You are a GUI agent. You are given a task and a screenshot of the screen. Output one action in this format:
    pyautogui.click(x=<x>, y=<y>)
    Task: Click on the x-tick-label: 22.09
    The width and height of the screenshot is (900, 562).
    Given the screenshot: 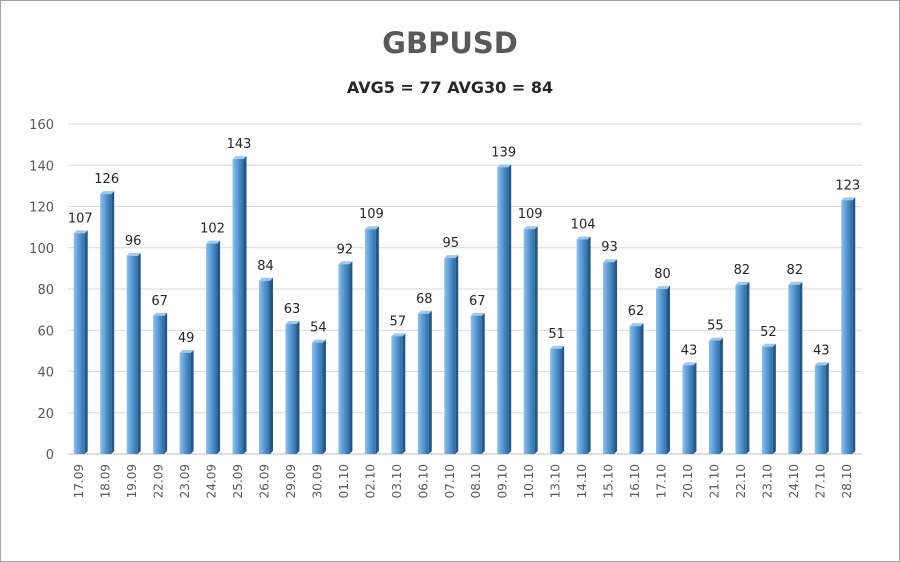 What is the action you would take?
    pyautogui.click(x=159, y=481)
    